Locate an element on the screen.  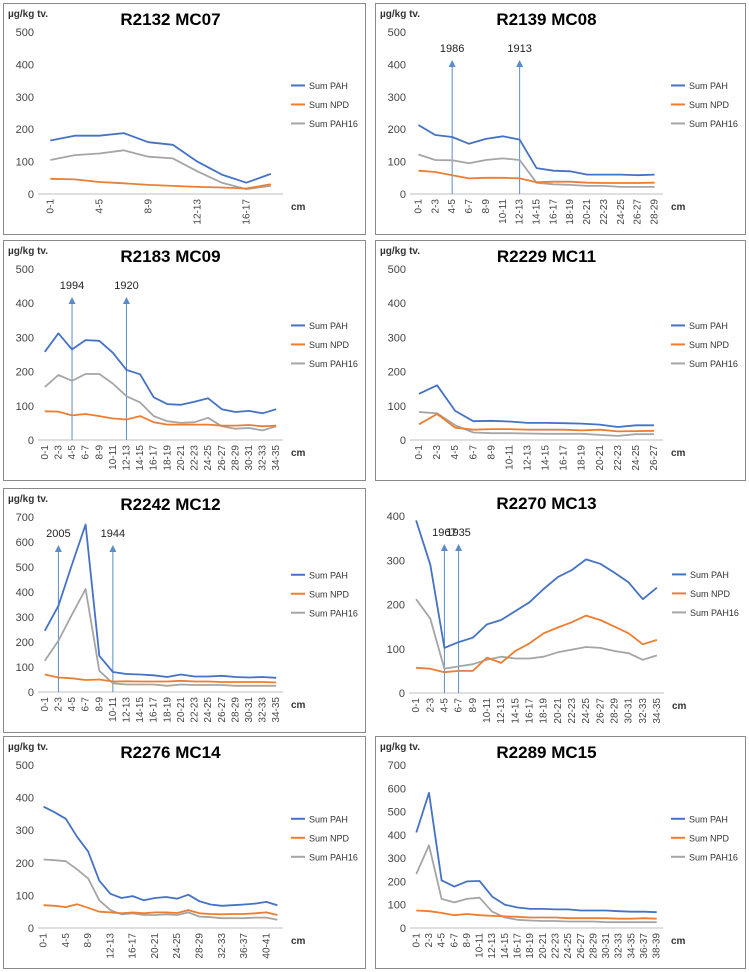
legend-label: Sum PAH16 is located at coordinates (713, 857).